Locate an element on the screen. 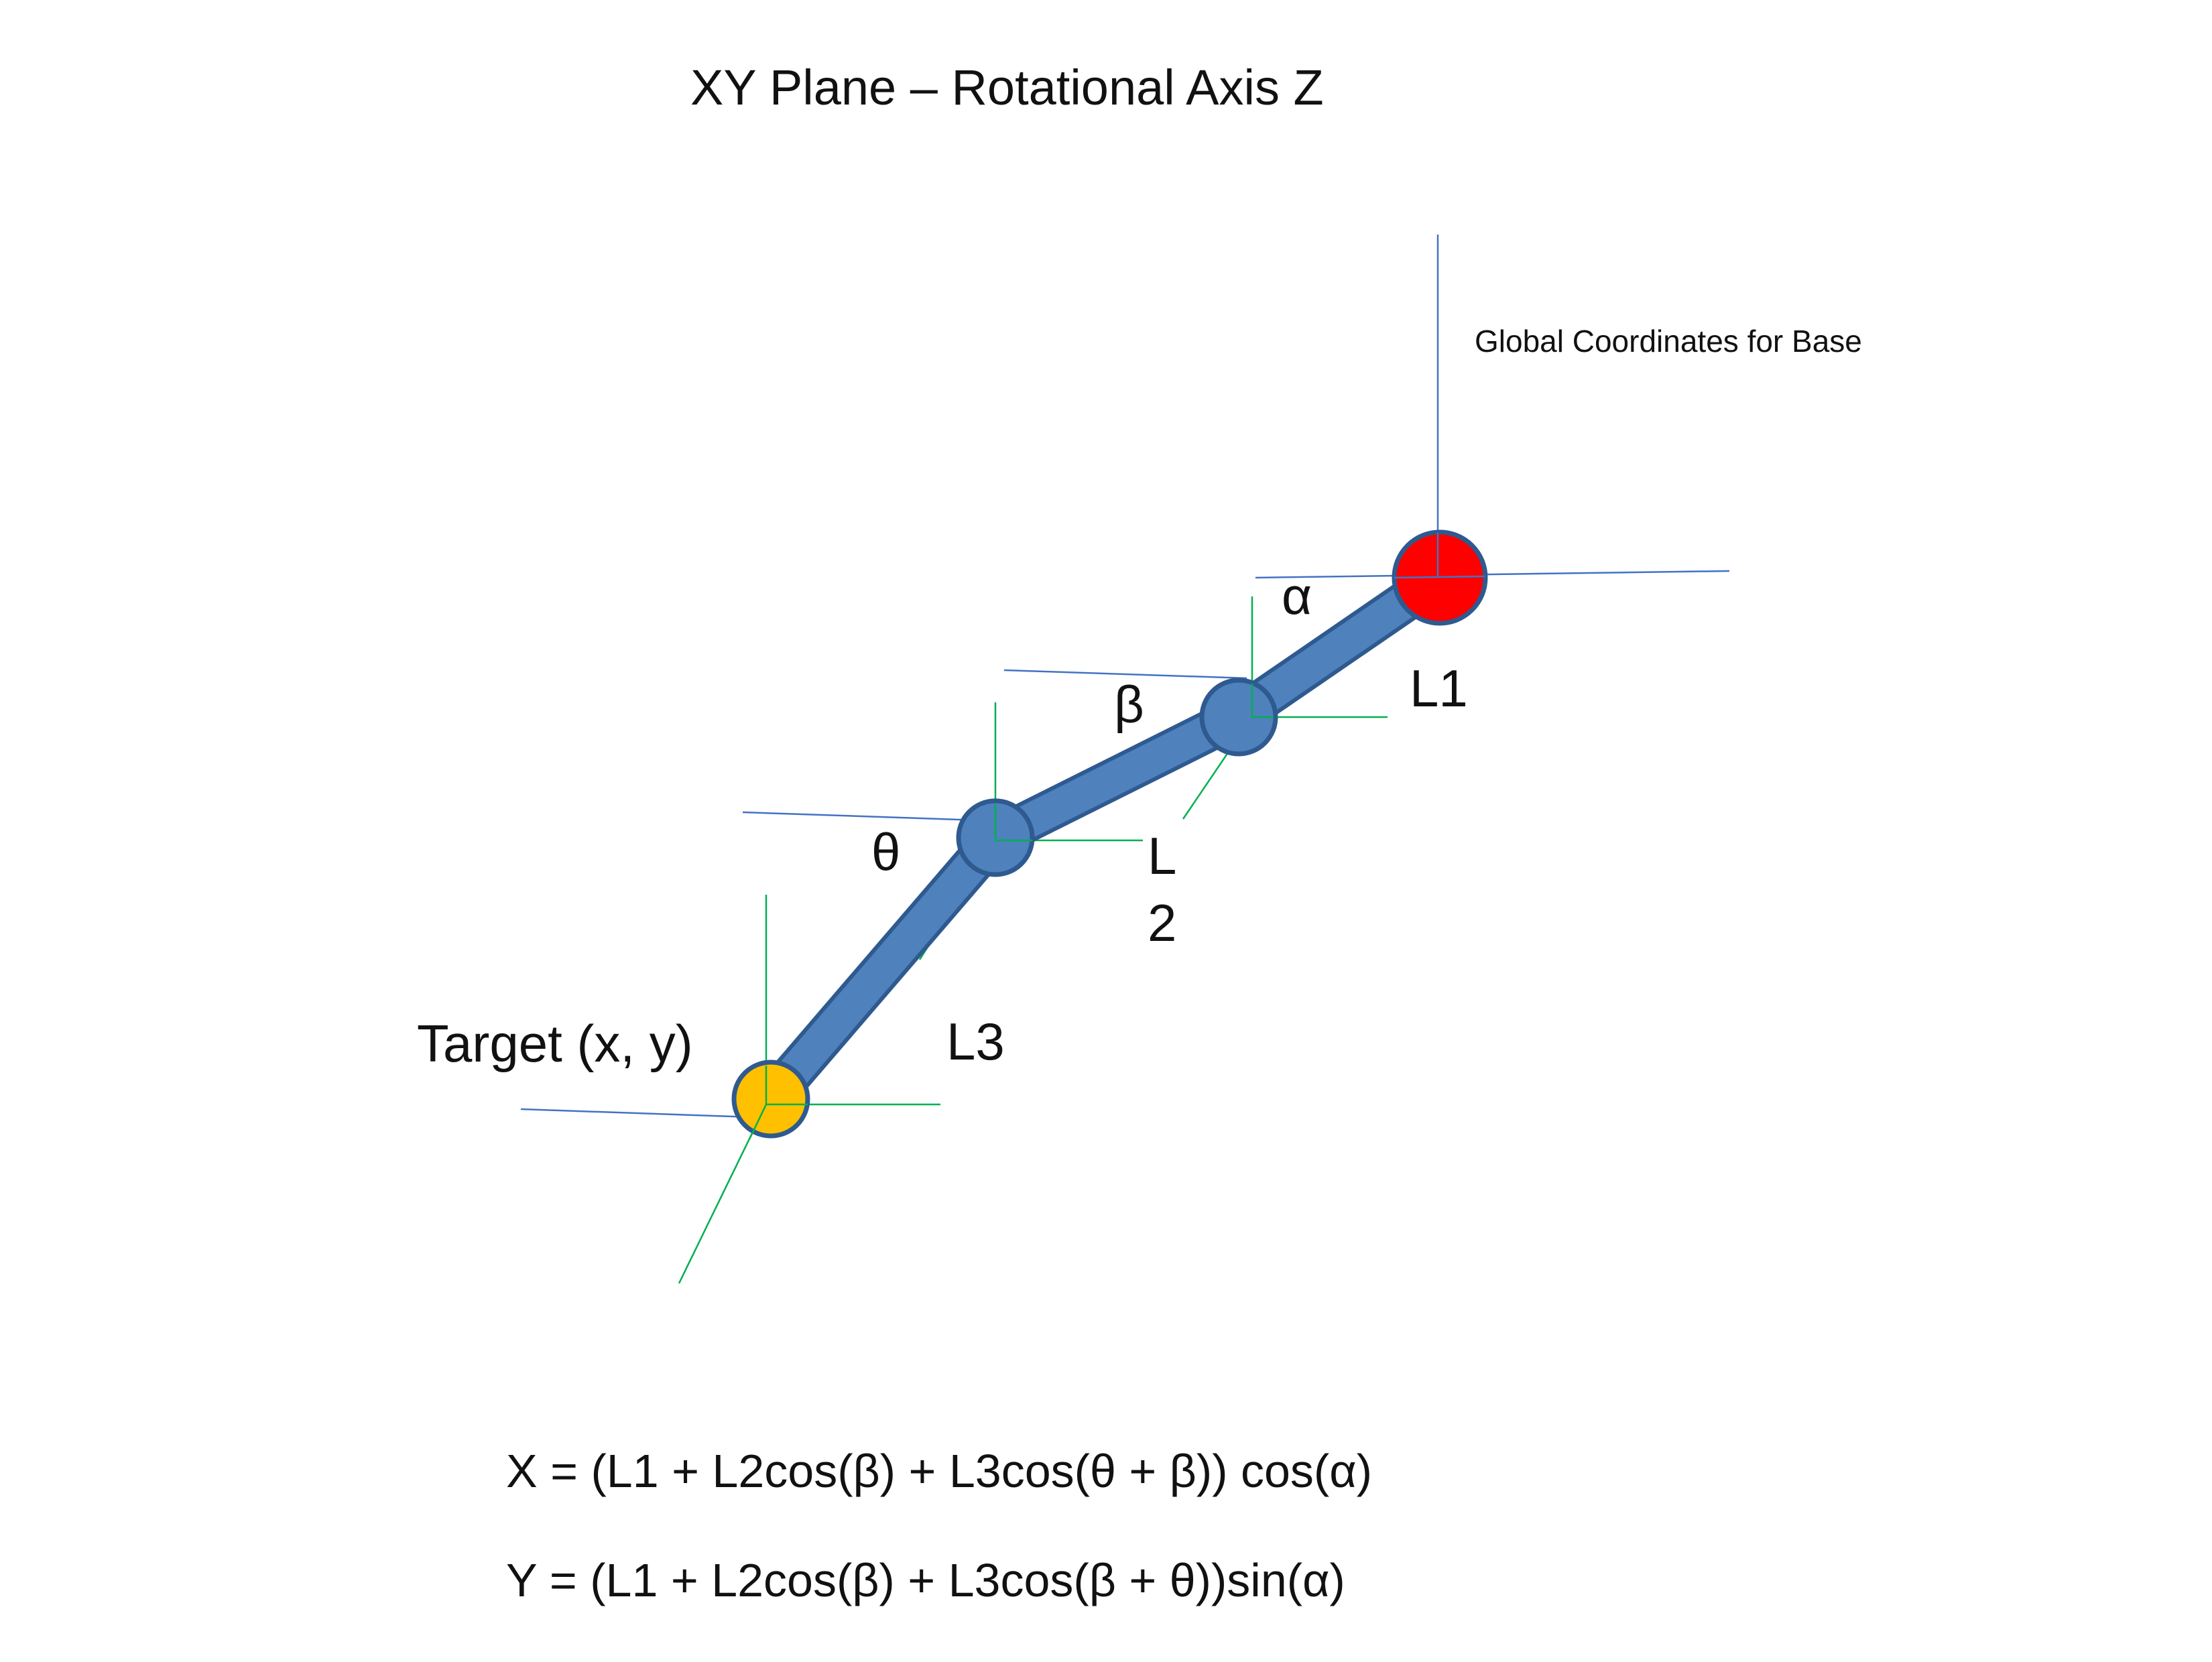 This screenshot has height=1662, width=2212. diagram-title: XY Plane – Rotational Axis Z is located at coordinates (1007, 87).